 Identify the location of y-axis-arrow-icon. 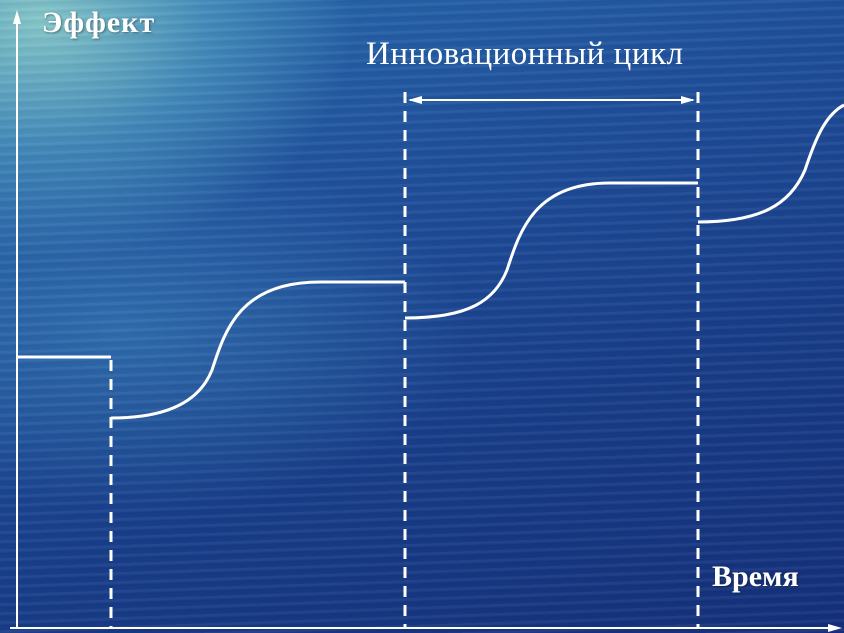
(17, 17).